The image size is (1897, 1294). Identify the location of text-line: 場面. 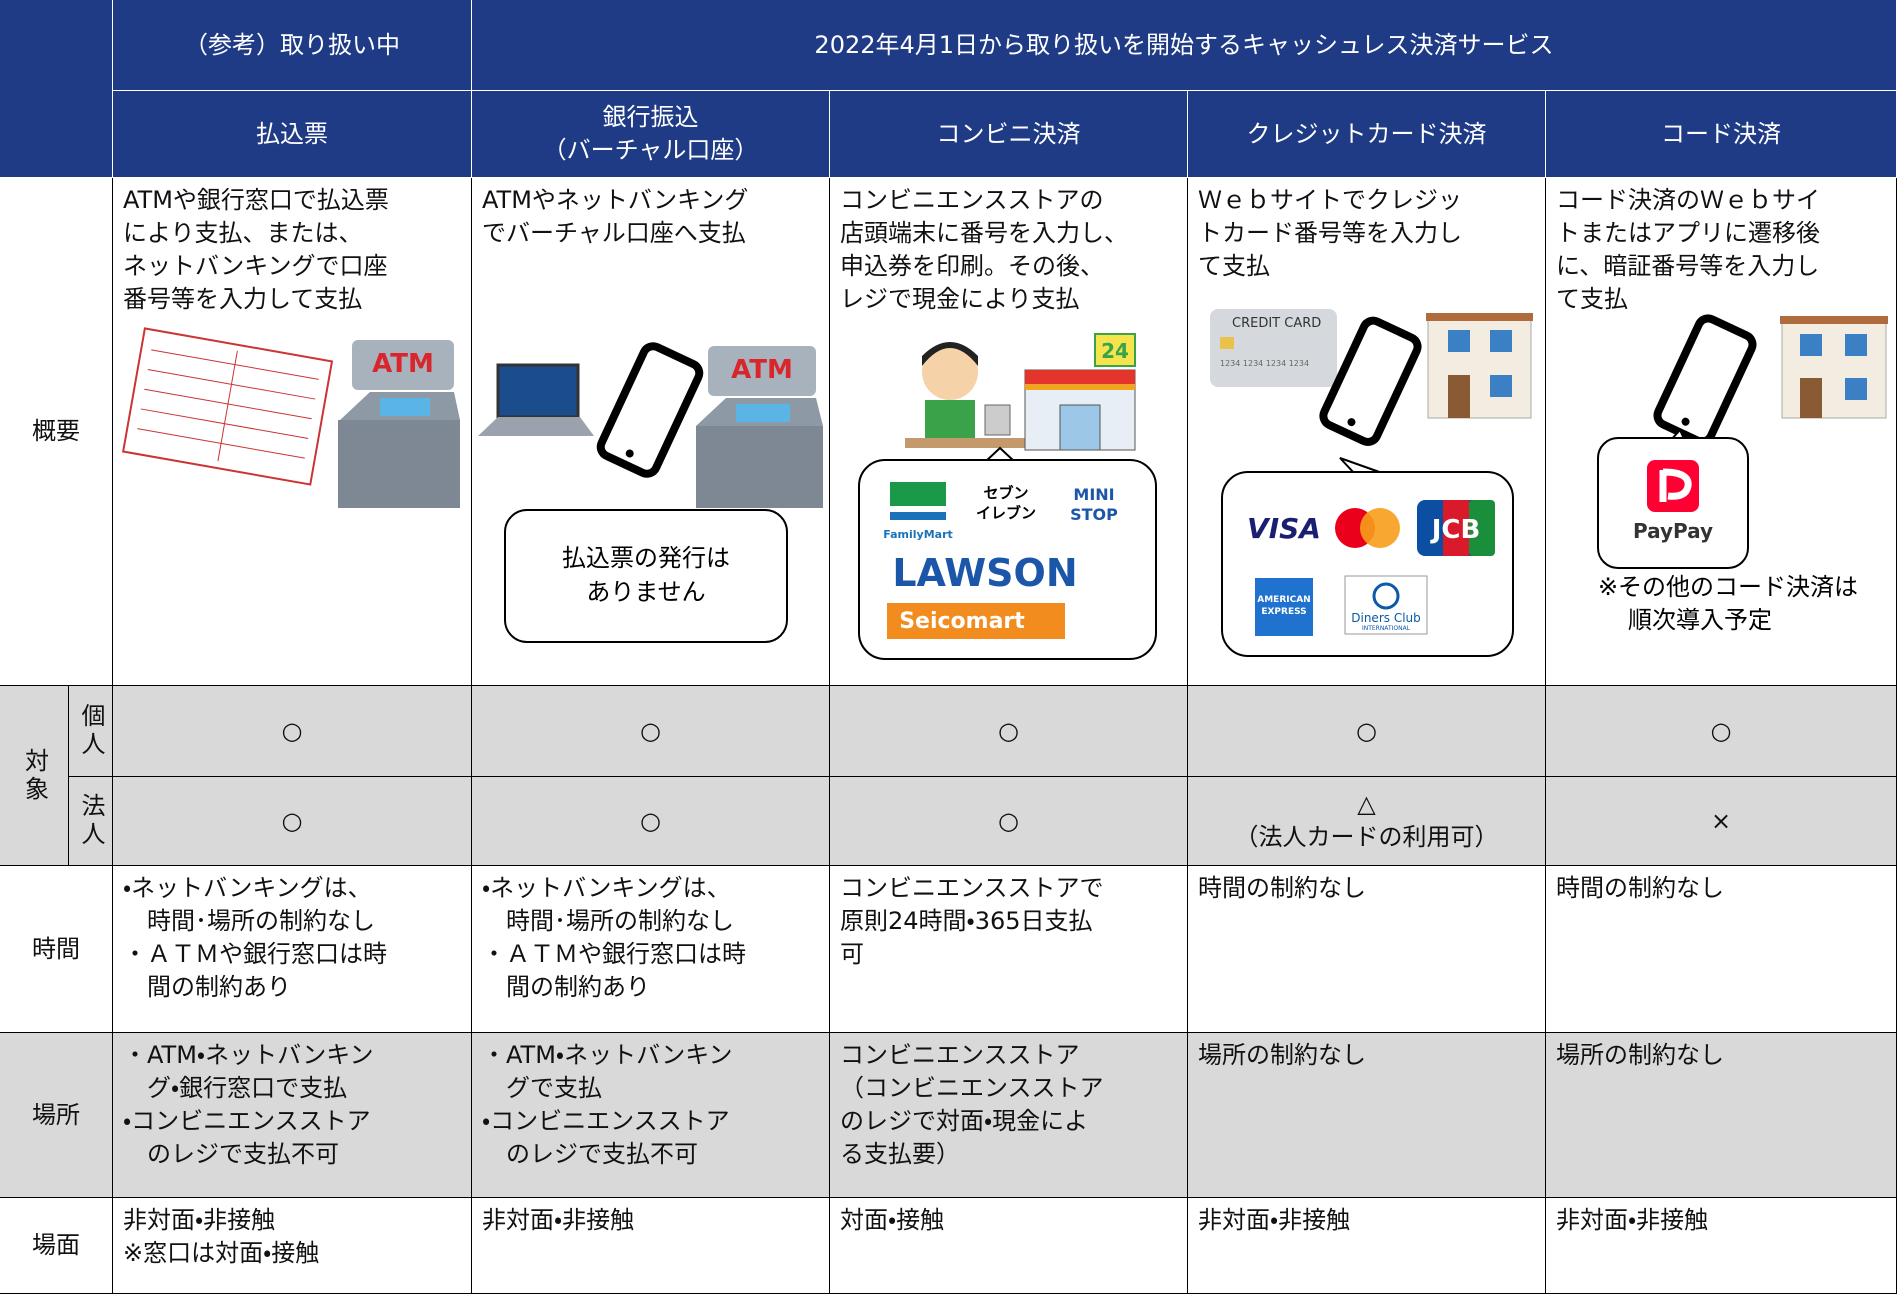
(56, 1245).